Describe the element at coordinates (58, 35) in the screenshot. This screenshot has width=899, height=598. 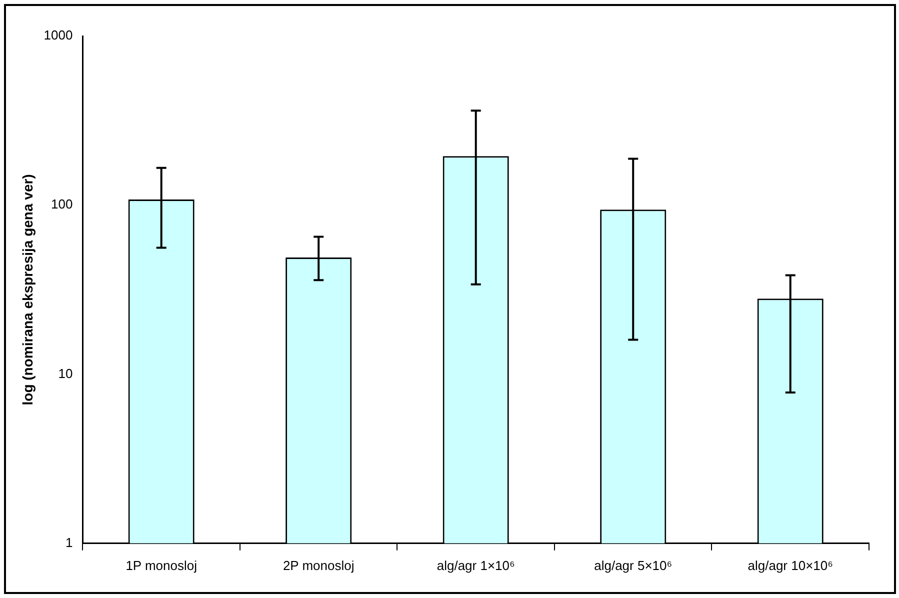
I see `y-tick-label: 1000` at that location.